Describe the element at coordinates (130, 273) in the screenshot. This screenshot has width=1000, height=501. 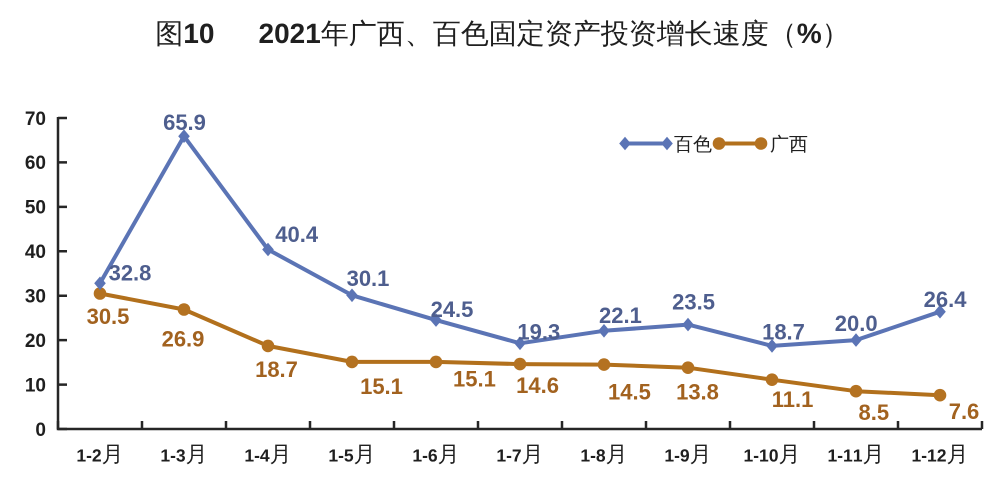
I see `svg-text: 32.8` at that location.